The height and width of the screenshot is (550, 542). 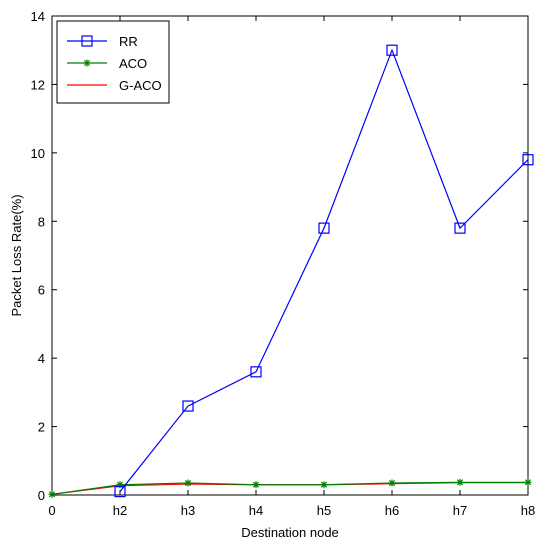 What do you see at coordinates (114, 85) in the screenshot?
I see `legend-entry: G-ACO` at bounding box center [114, 85].